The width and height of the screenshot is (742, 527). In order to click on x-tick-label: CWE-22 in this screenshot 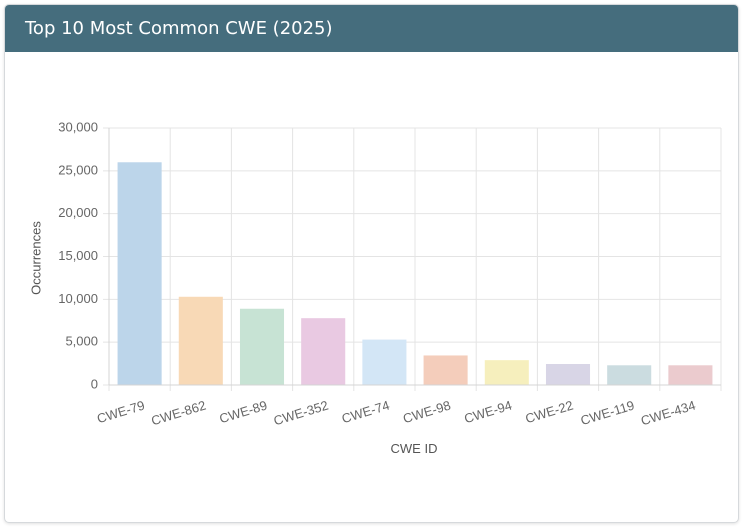, I will do `click(549, 412)`.